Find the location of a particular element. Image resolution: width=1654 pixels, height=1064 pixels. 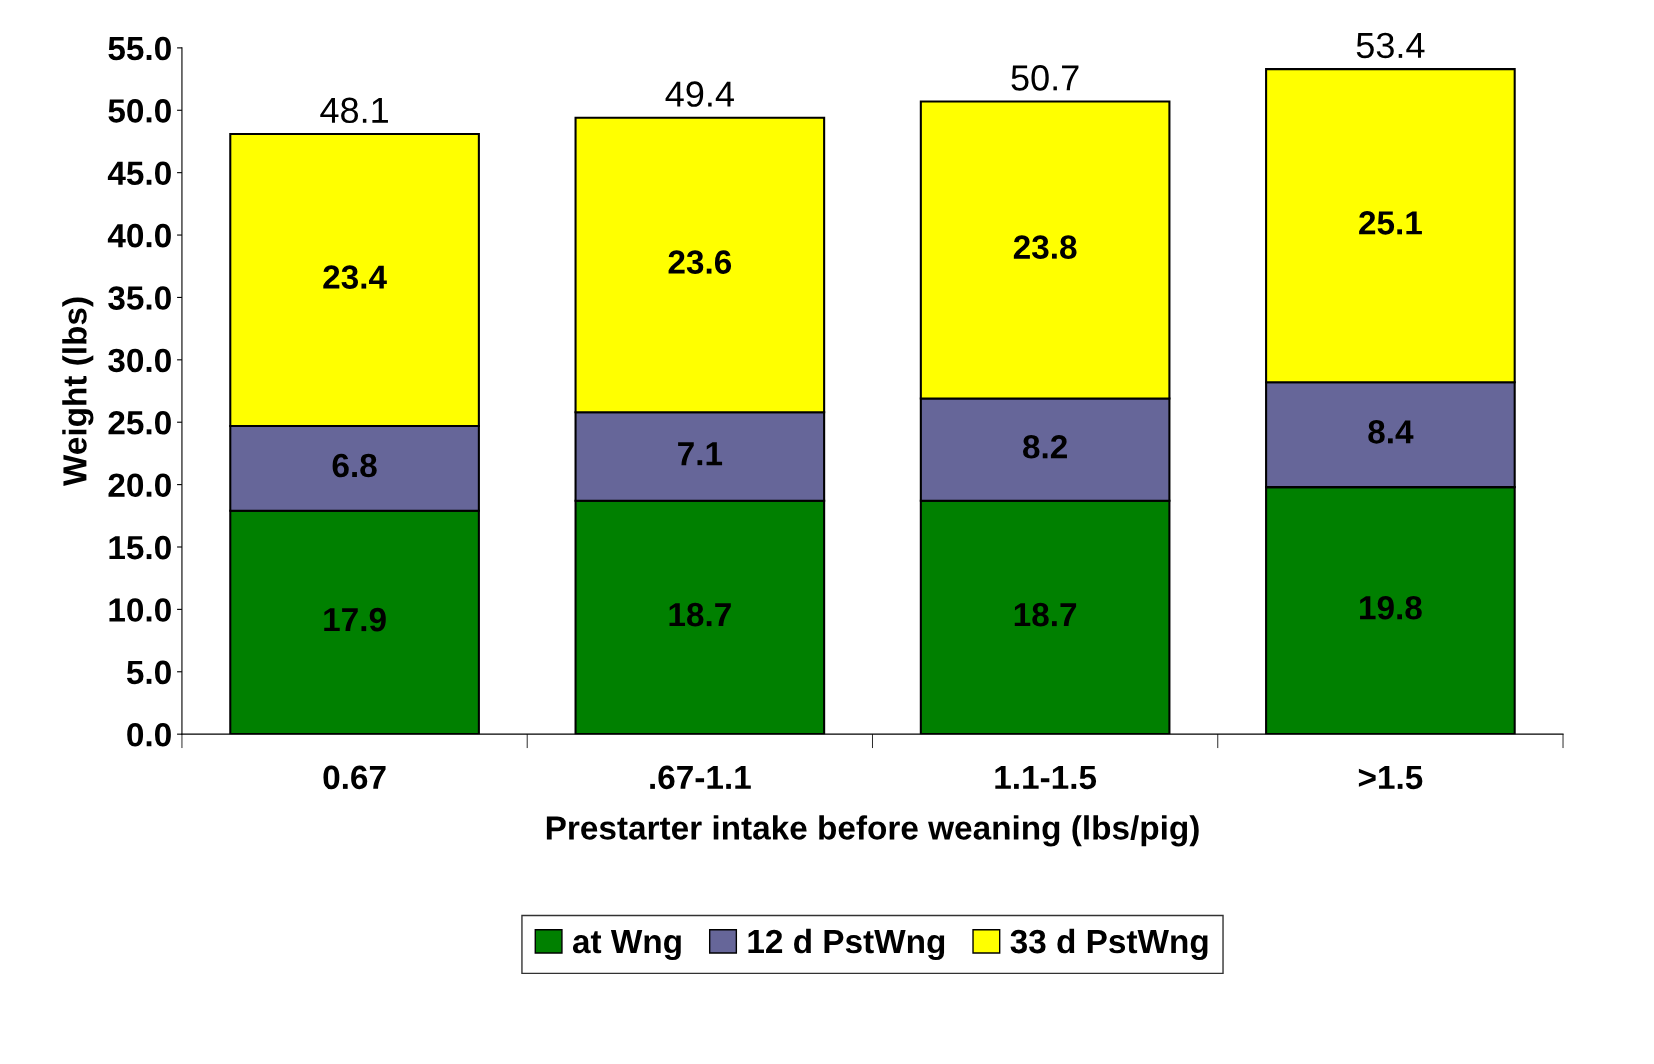

y-tick-label: 30.0 is located at coordinates (139, 360).